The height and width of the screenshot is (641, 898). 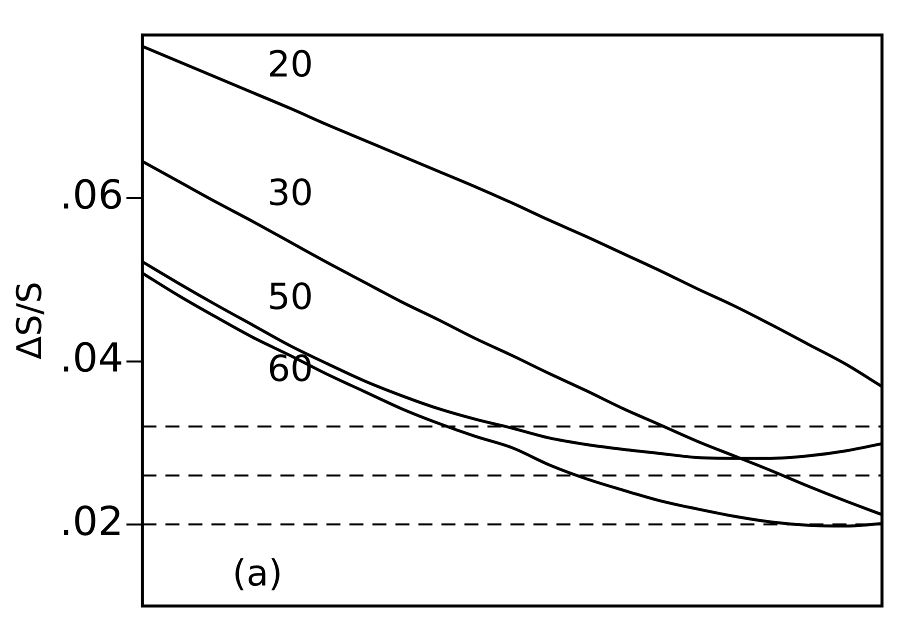 What do you see at coordinates (30, 321) in the screenshot?
I see `y-axis-title: ΔS/S` at bounding box center [30, 321].